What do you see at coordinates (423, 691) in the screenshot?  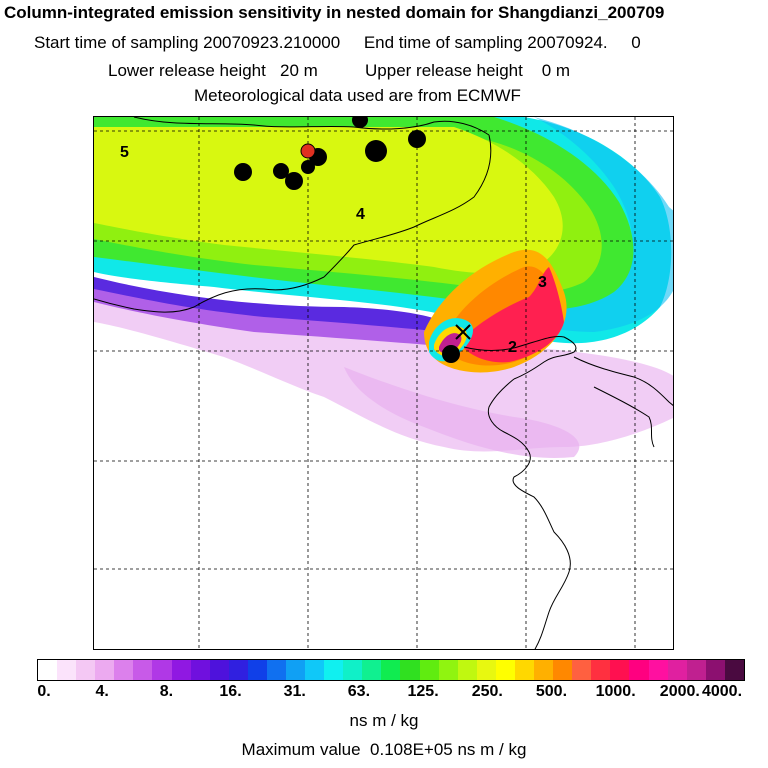 I see `colorbar-tick-label: 125.` at bounding box center [423, 691].